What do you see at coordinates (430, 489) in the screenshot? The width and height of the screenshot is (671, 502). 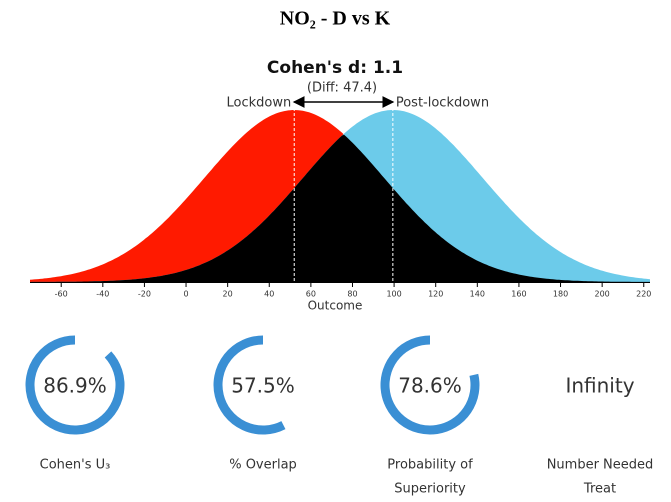 I see `gauge-label: Superiority` at bounding box center [430, 489].